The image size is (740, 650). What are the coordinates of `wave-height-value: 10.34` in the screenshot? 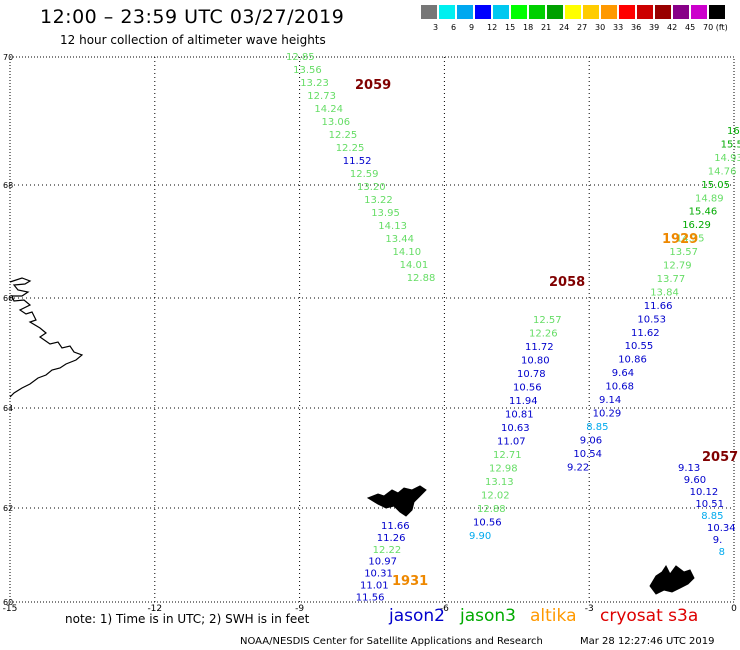 It's located at (721, 528).